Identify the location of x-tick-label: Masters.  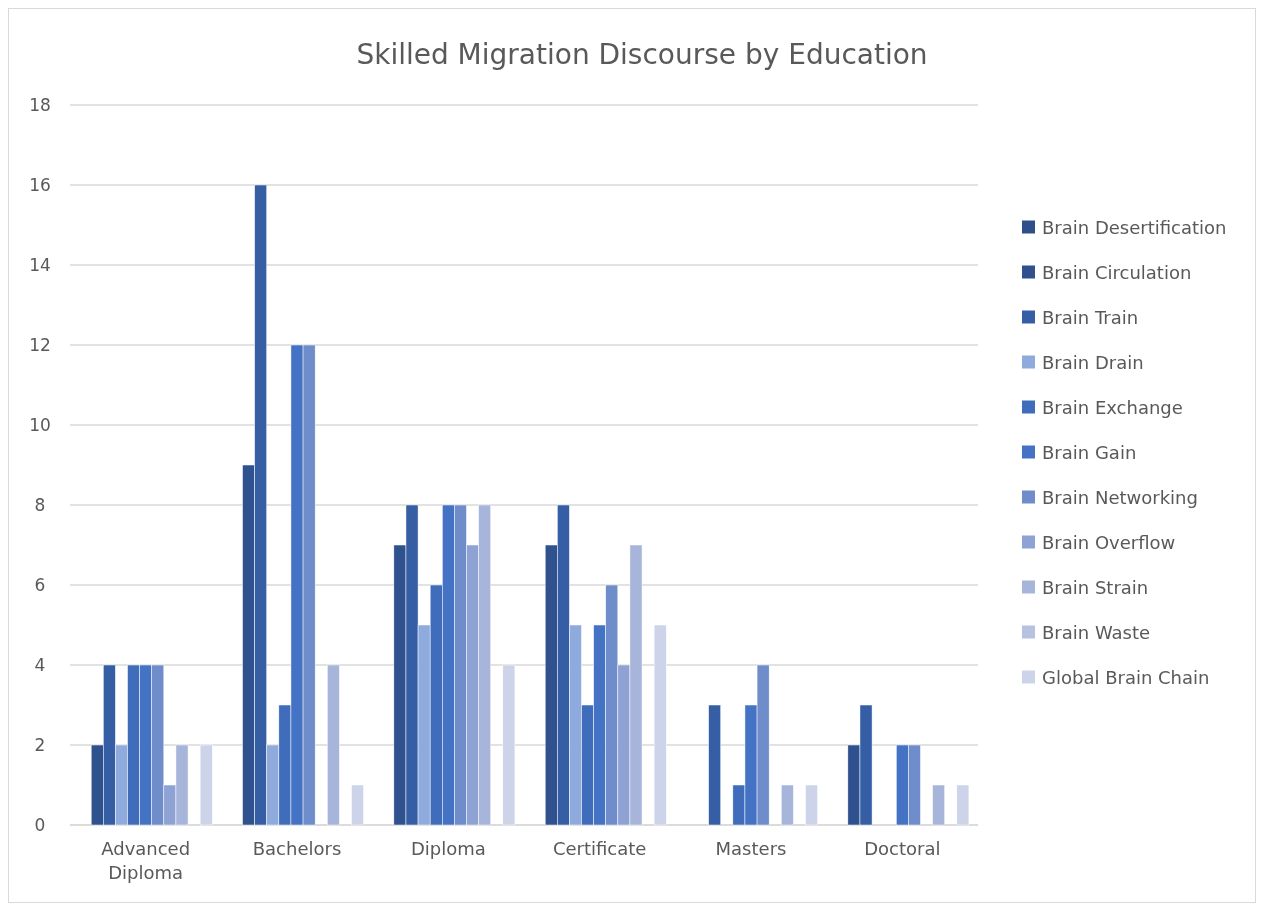
(751, 848).